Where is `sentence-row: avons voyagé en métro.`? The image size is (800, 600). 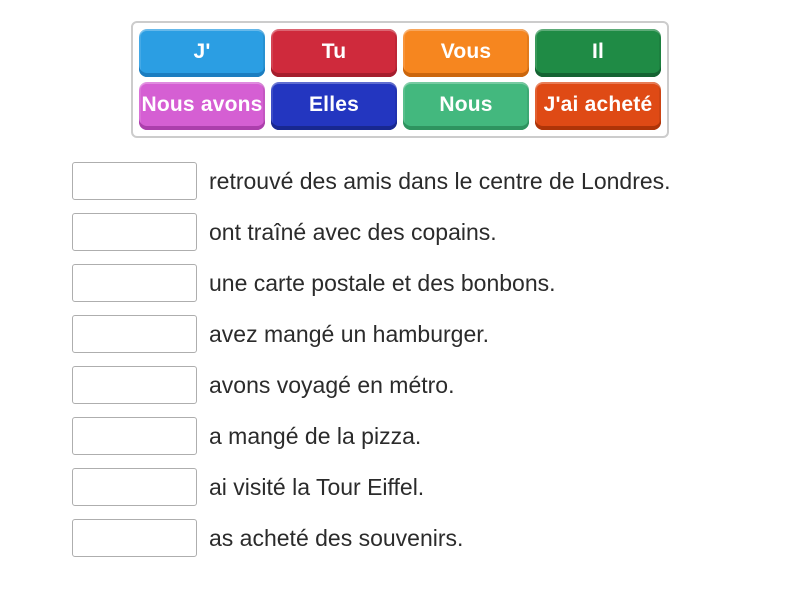
sentence-row: avons voyagé en métro. is located at coordinates (436, 385).